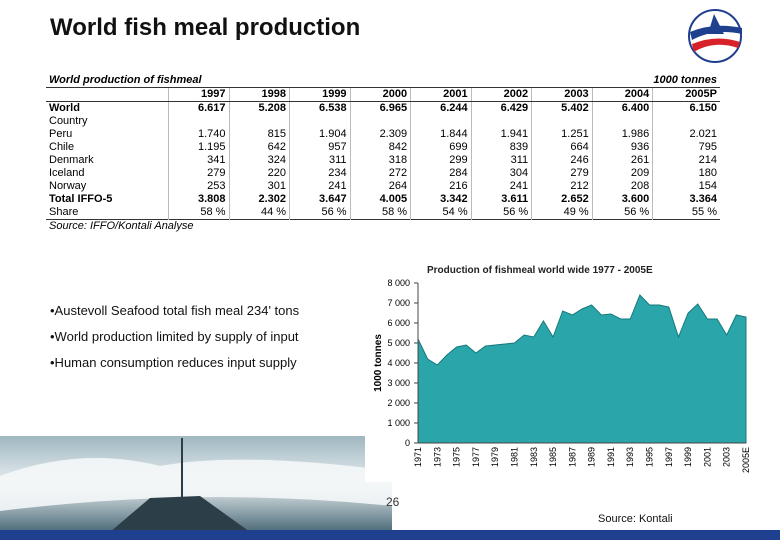  Describe the element at coordinates (398, 283) in the screenshot. I see `y-tick-label: 8 000` at that location.